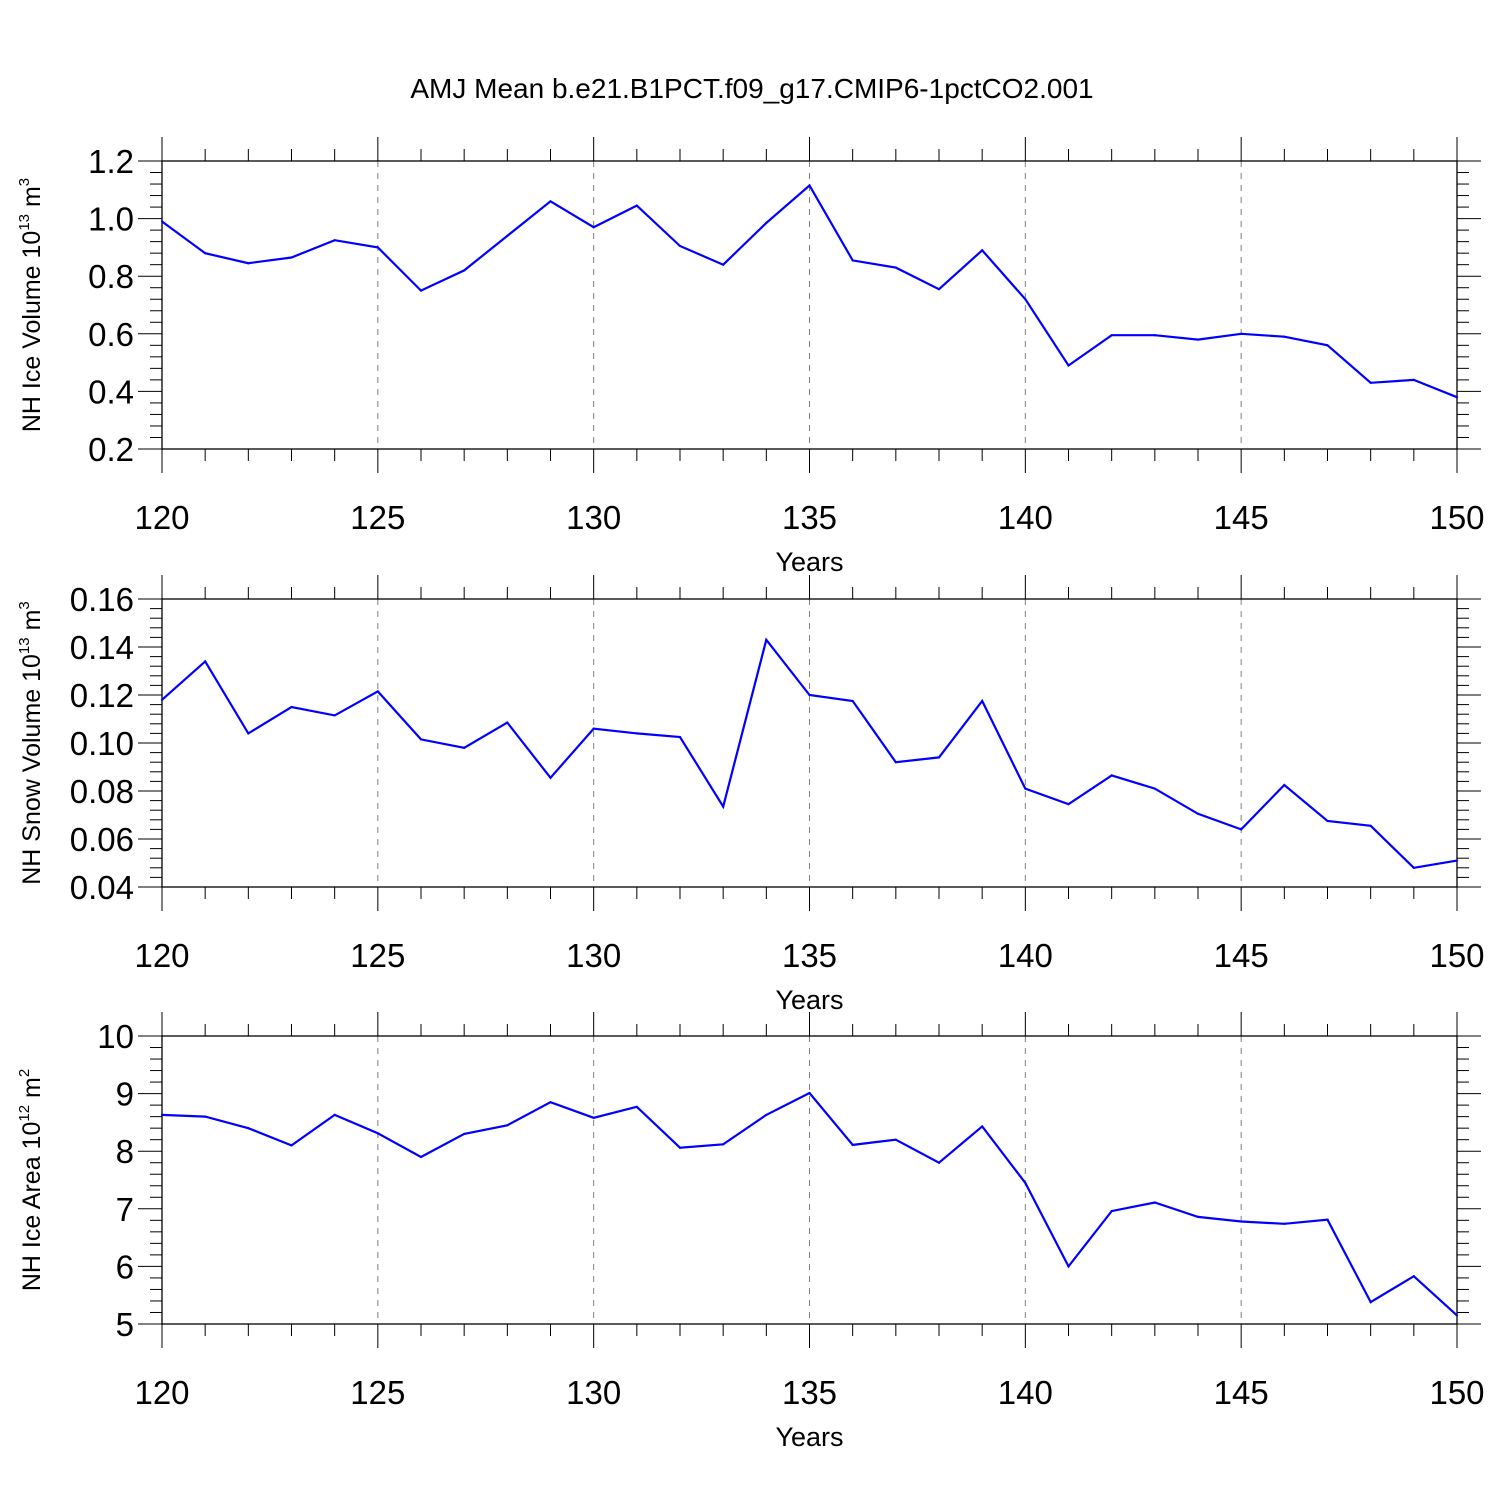 The width and height of the screenshot is (1500, 1500). What do you see at coordinates (111, 449) in the screenshot?
I see `y-tick-label: 0.2` at bounding box center [111, 449].